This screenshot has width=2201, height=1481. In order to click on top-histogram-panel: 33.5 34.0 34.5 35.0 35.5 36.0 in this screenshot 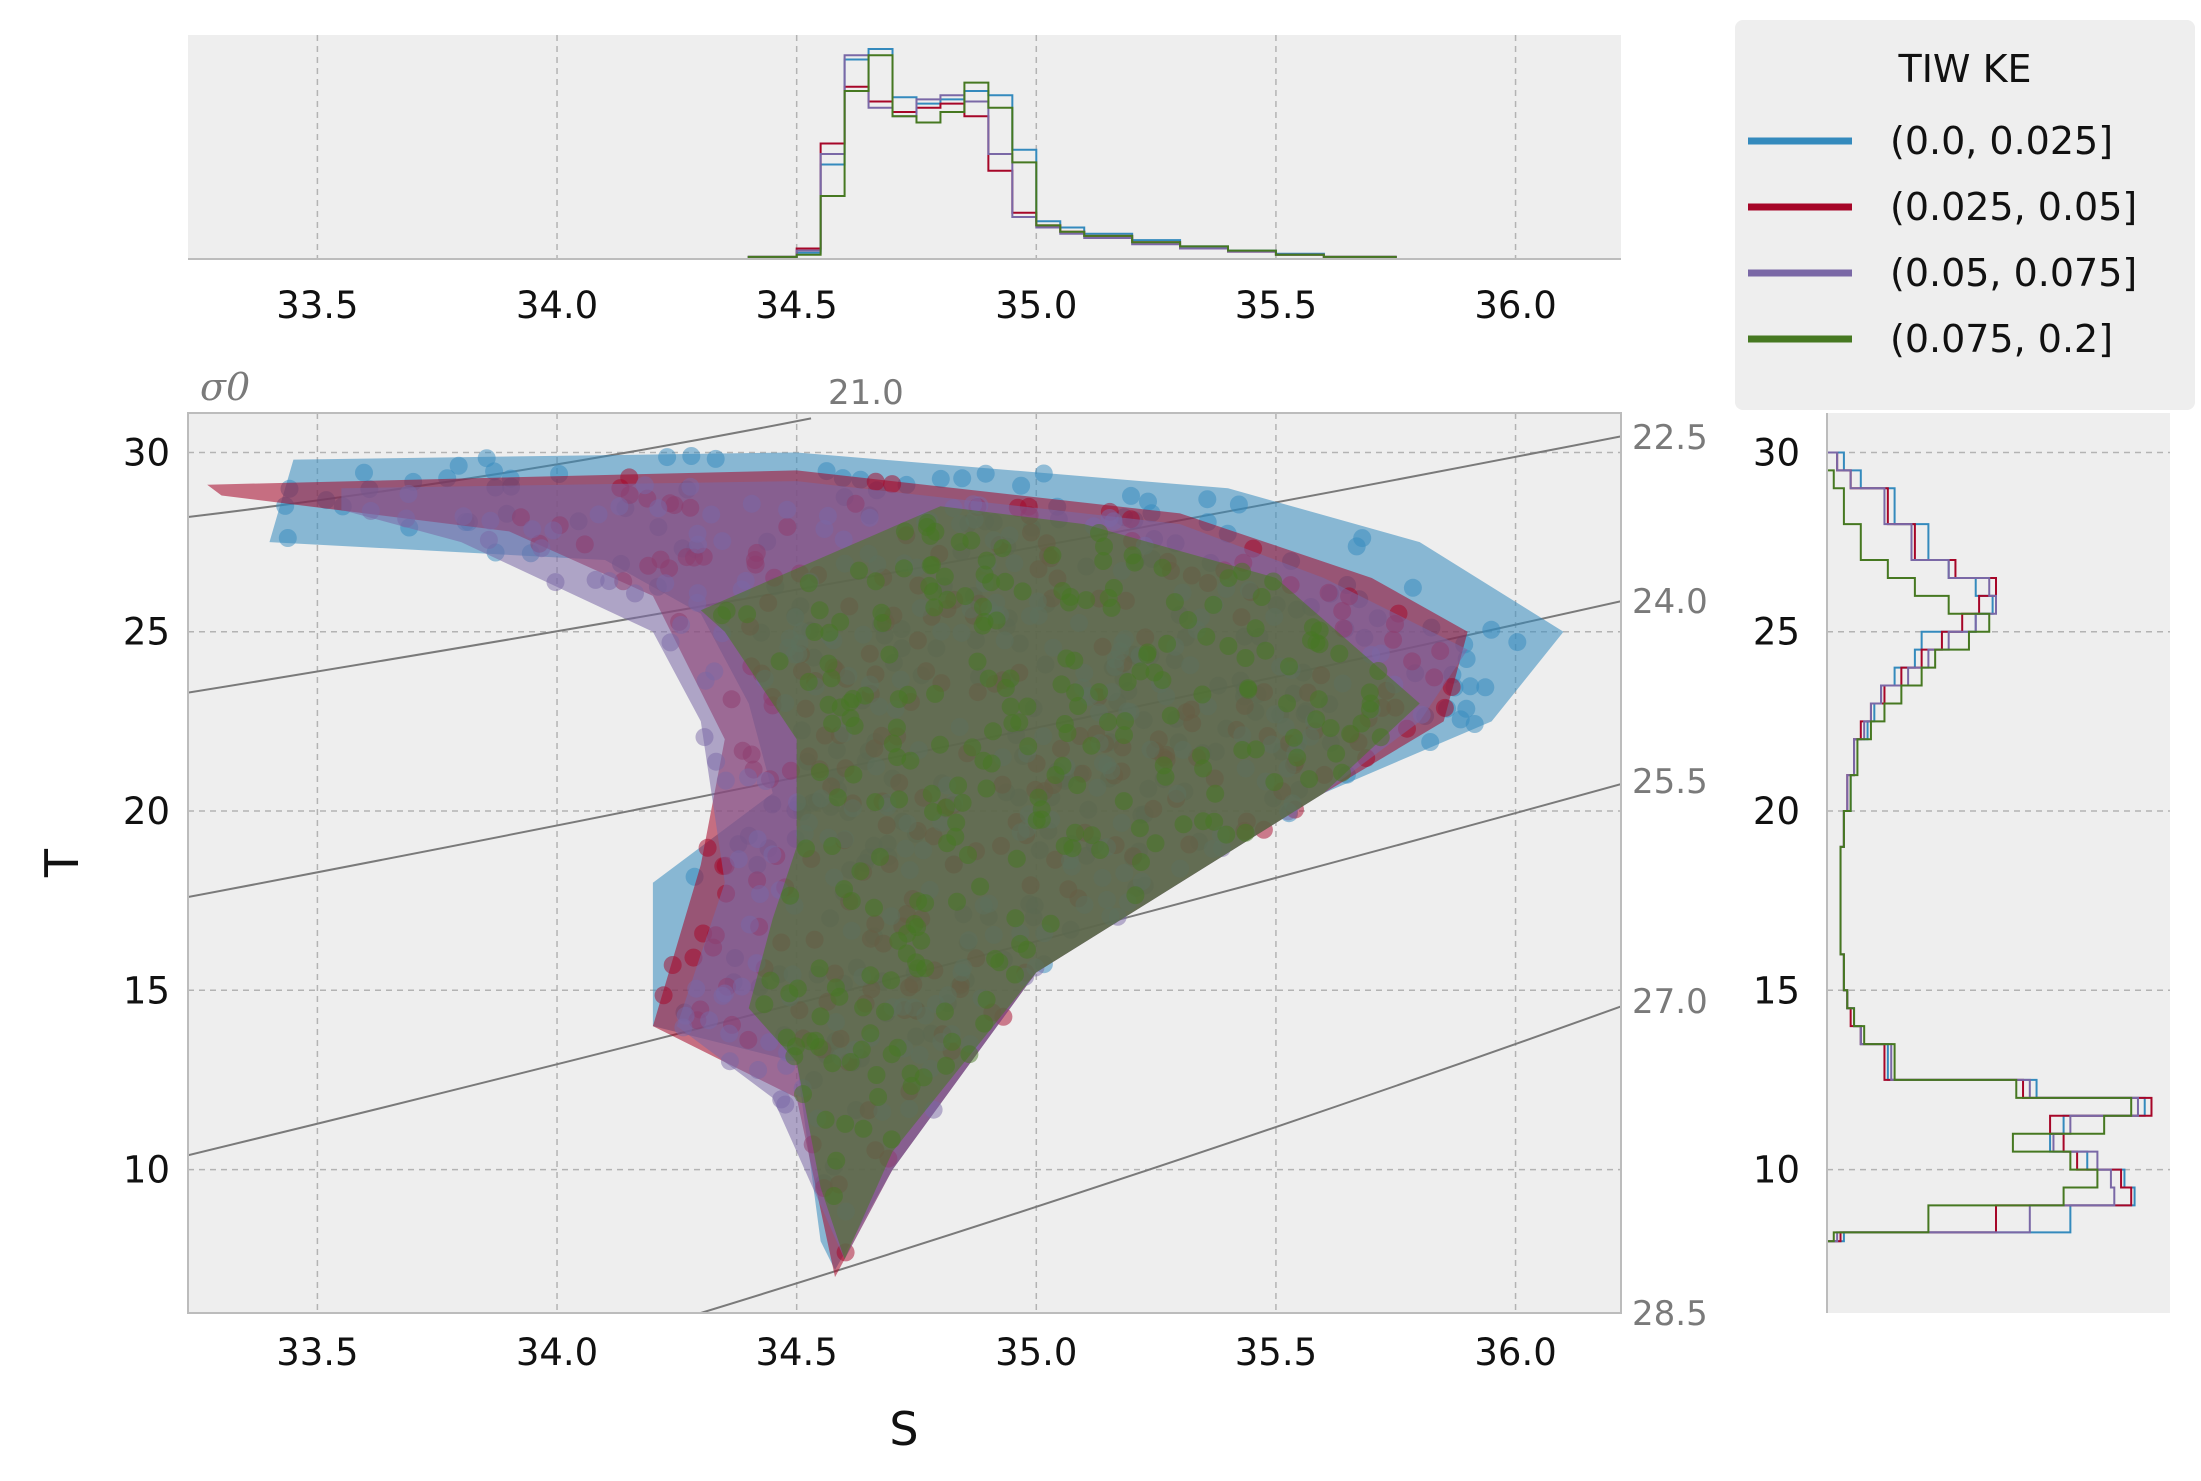, I will do `click(904, 181)`.